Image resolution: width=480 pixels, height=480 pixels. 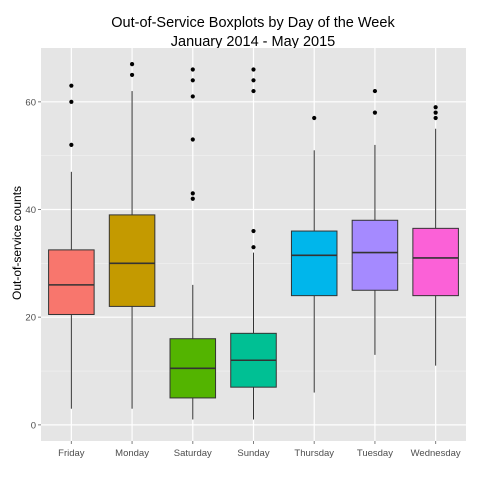 What do you see at coordinates (71, 246) in the screenshot?
I see `box-friday` at bounding box center [71, 246].